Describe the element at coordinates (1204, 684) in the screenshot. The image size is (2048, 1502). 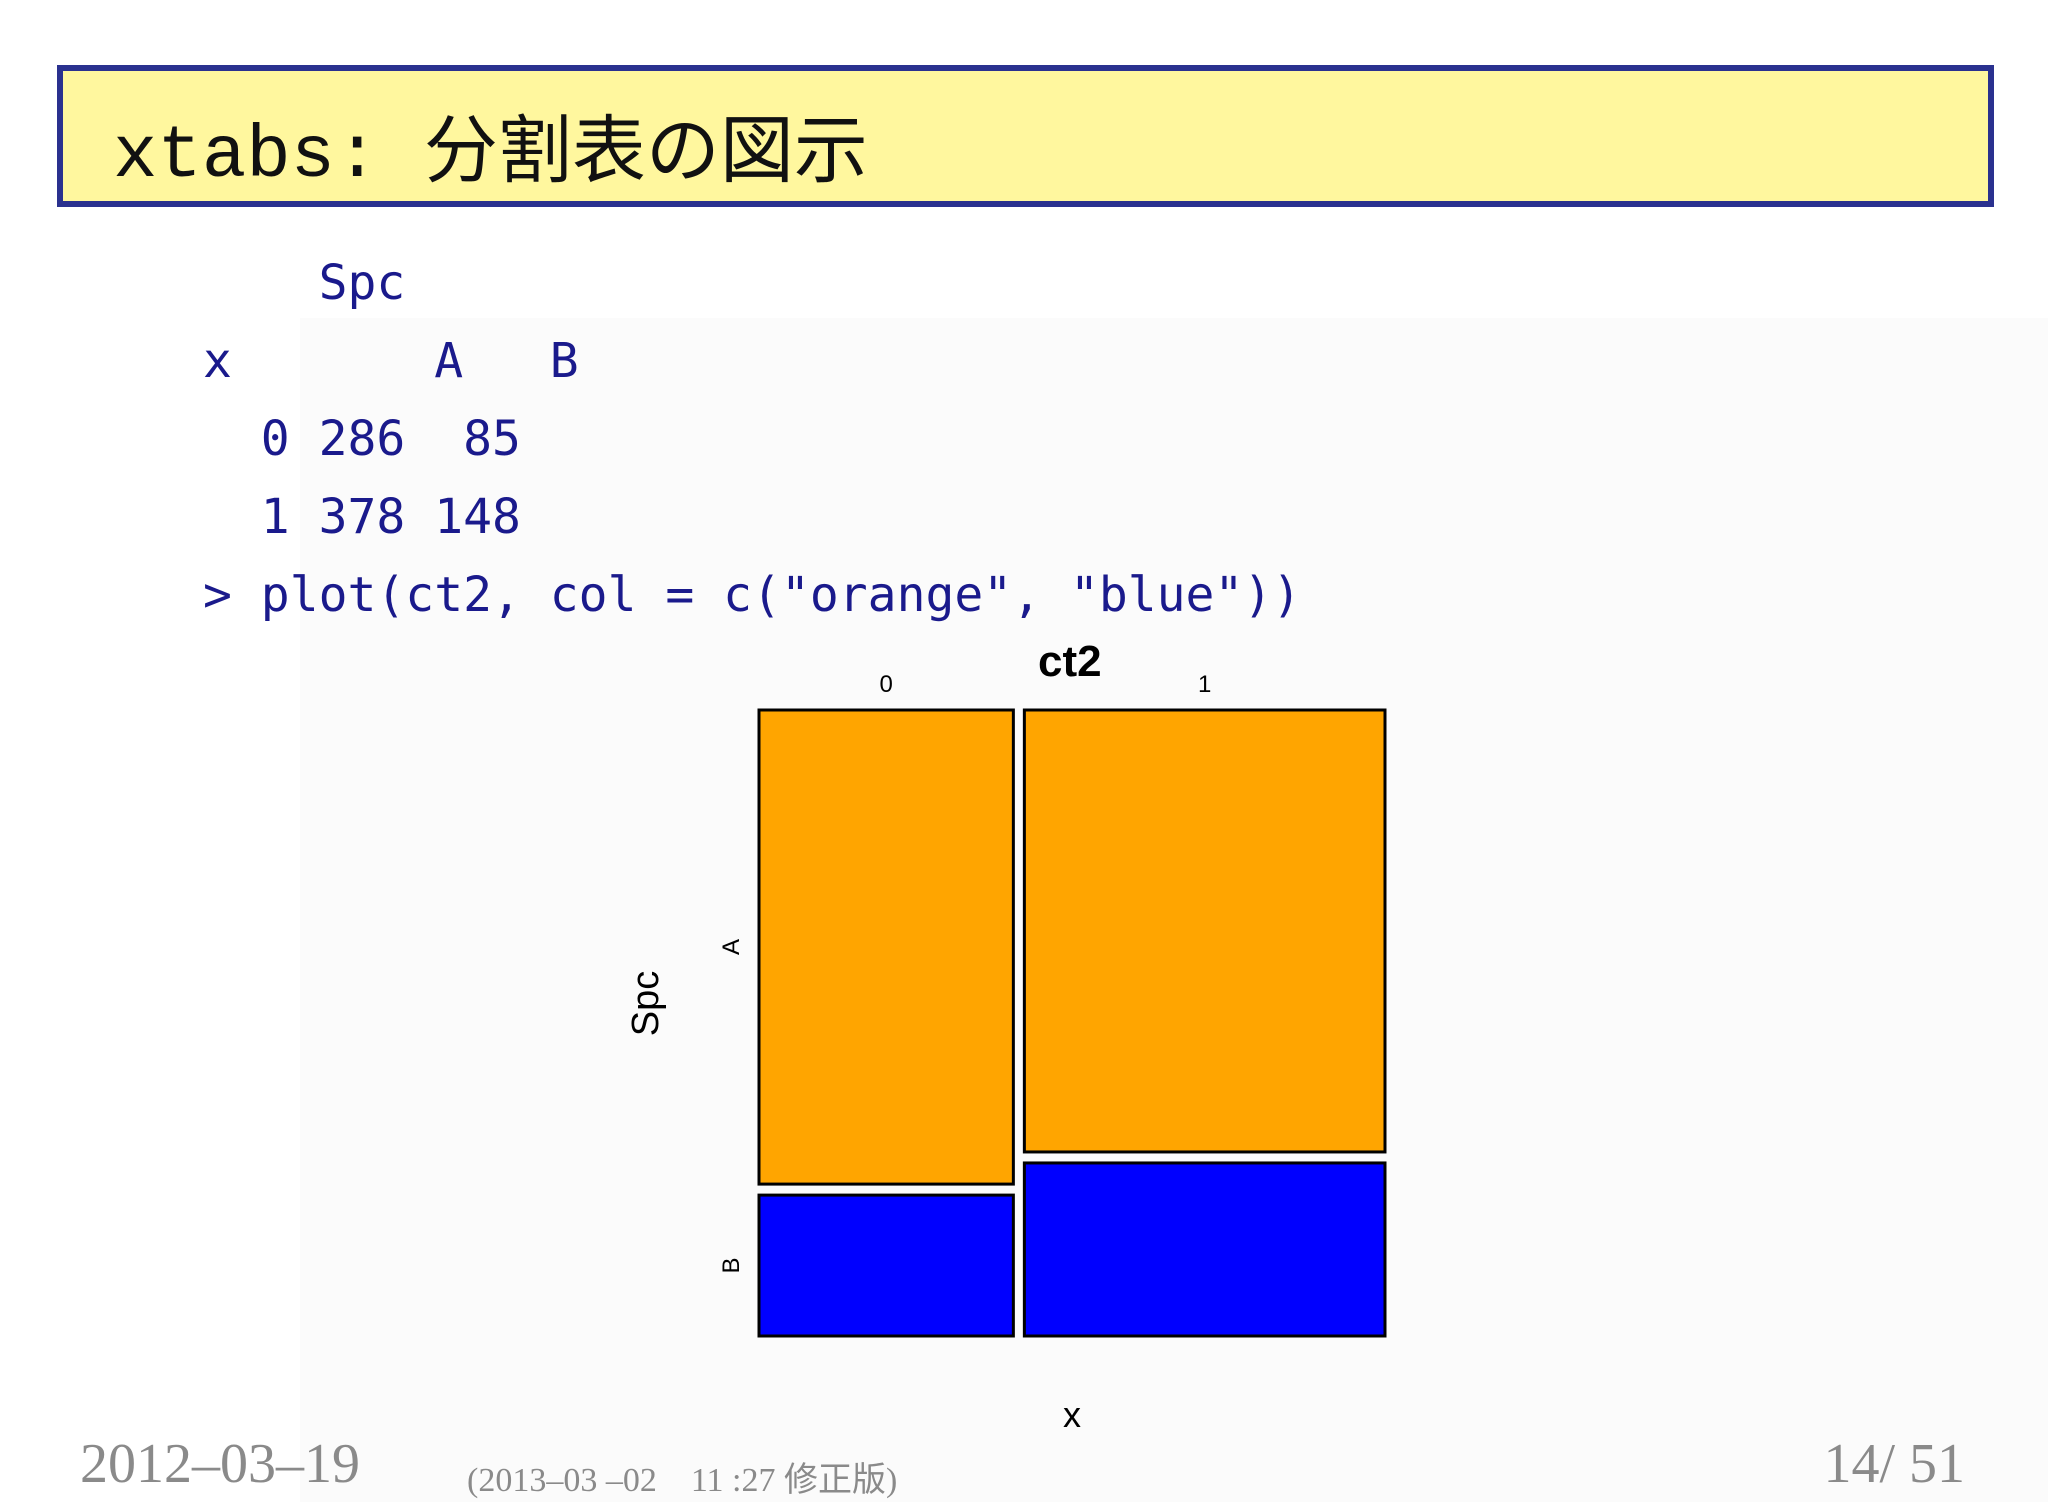
I see `x-category-label: 1` at that location.